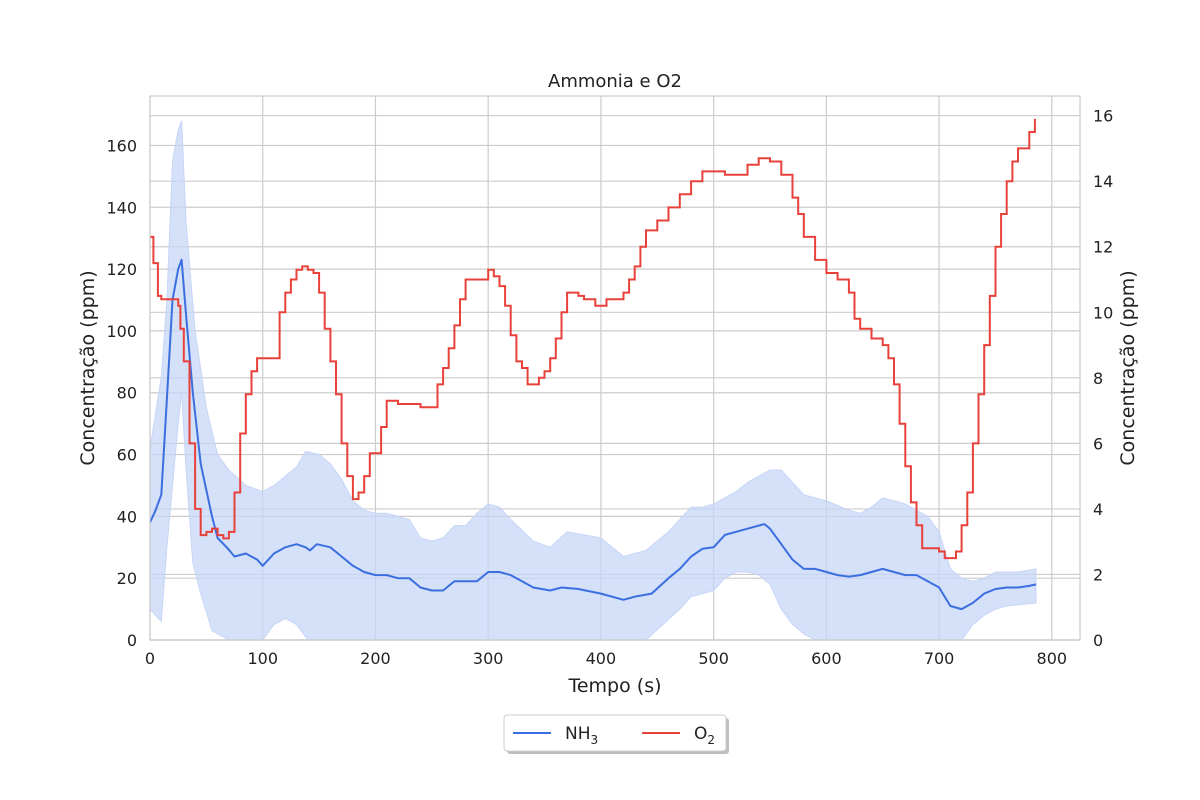 The height and width of the screenshot is (800, 1200). What do you see at coordinates (1103, 312) in the screenshot?
I see `y-right-tick-label: 10` at bounding box center [1103, 312].